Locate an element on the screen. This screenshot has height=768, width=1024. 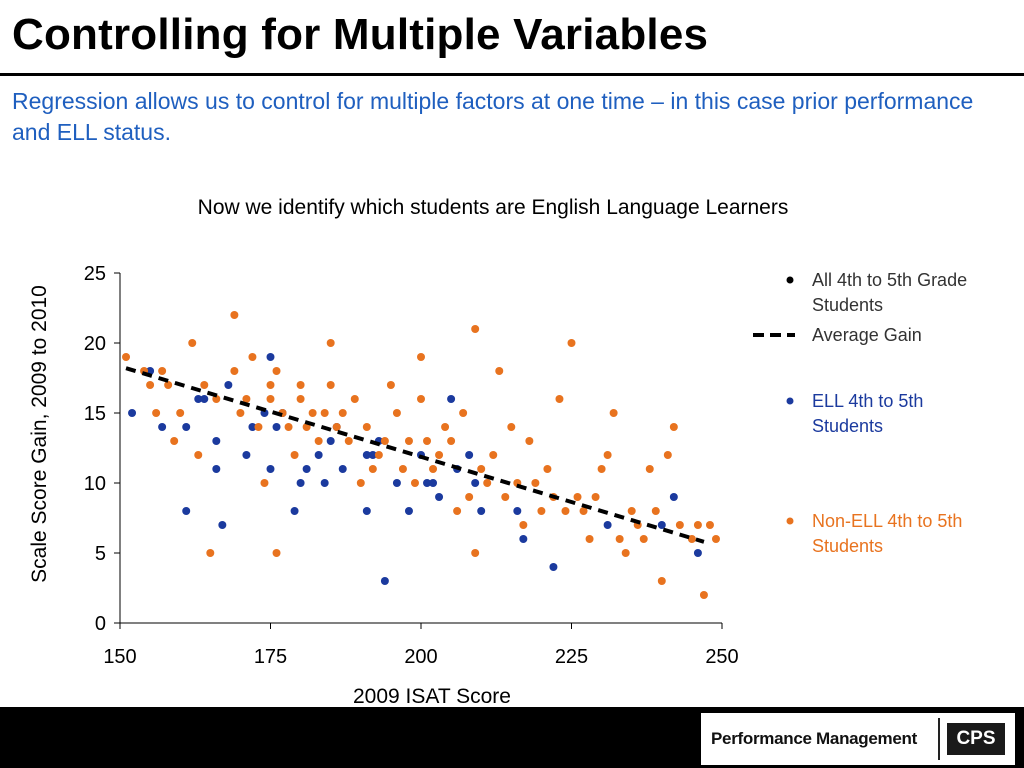
x-tick-label: 200 is located at coordinates (420, 657).